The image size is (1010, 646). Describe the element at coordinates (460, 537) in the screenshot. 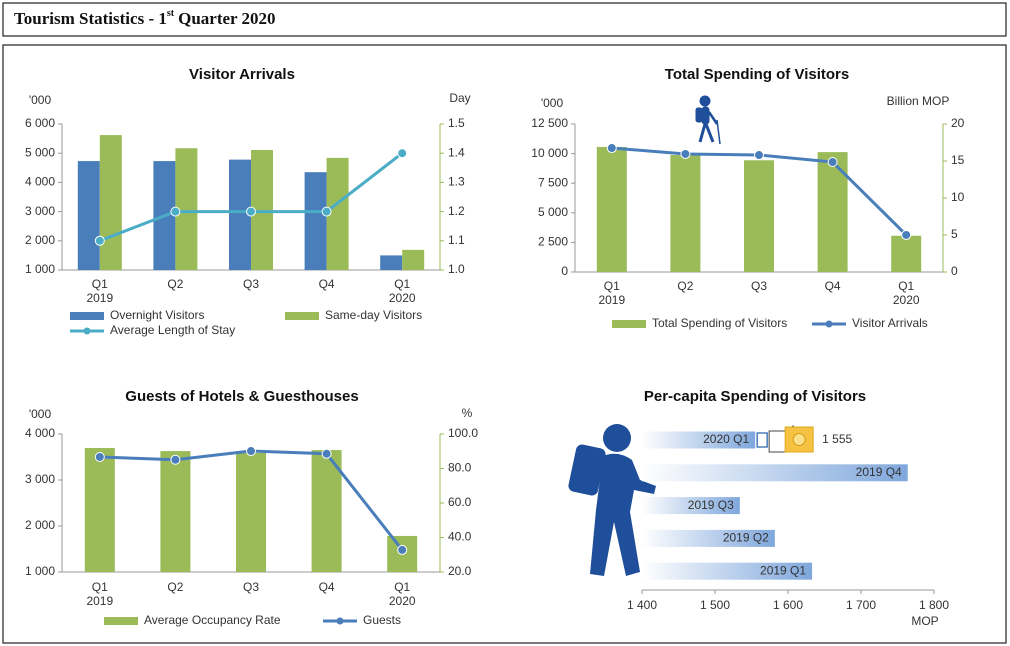

I see `y2-tick-label: 40.0` at that location.